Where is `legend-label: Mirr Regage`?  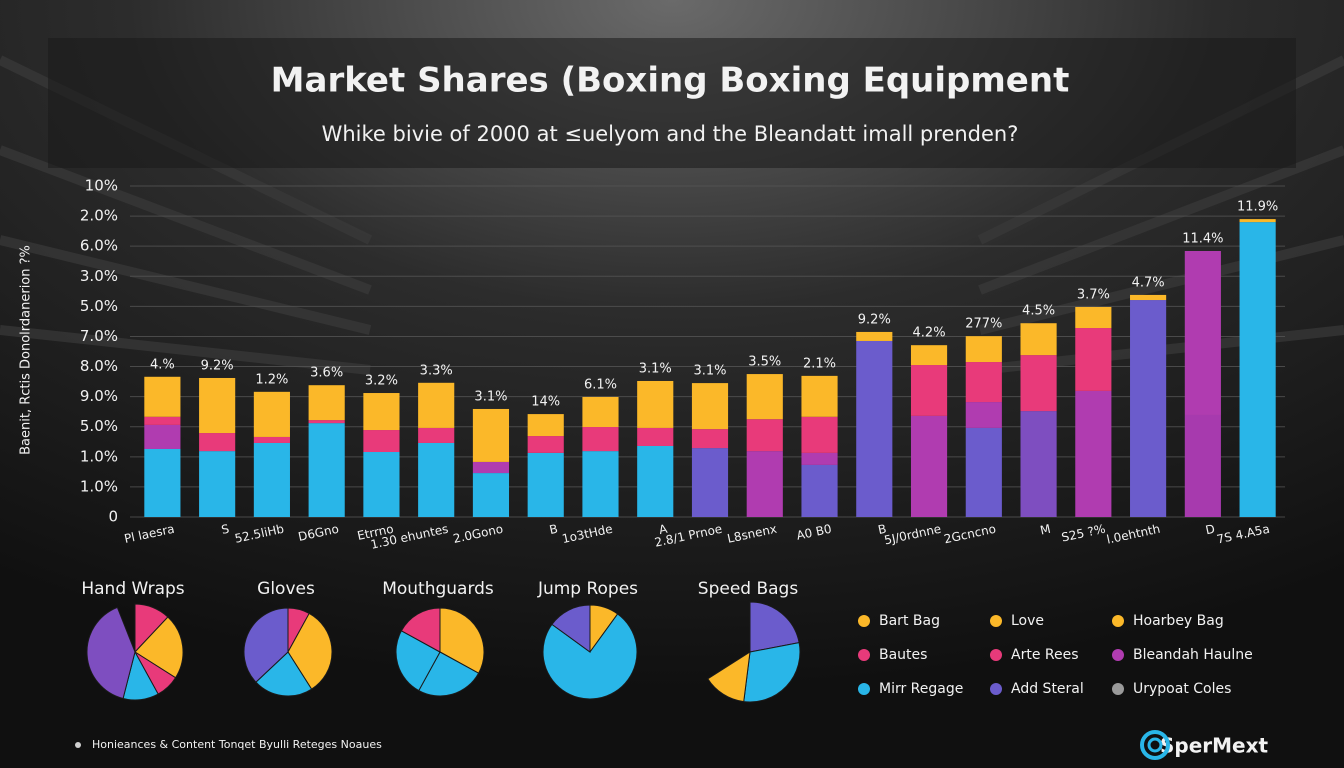 legend-label: Mirr Regage is located at coordinates (921, 689).